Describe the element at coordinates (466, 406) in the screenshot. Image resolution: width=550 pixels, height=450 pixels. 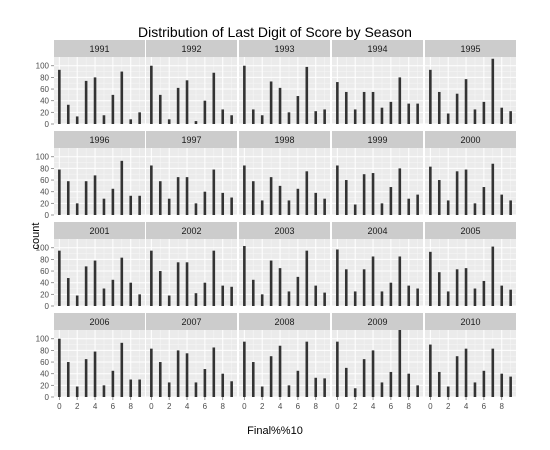
I see `x-tick-label: 4` at that location.